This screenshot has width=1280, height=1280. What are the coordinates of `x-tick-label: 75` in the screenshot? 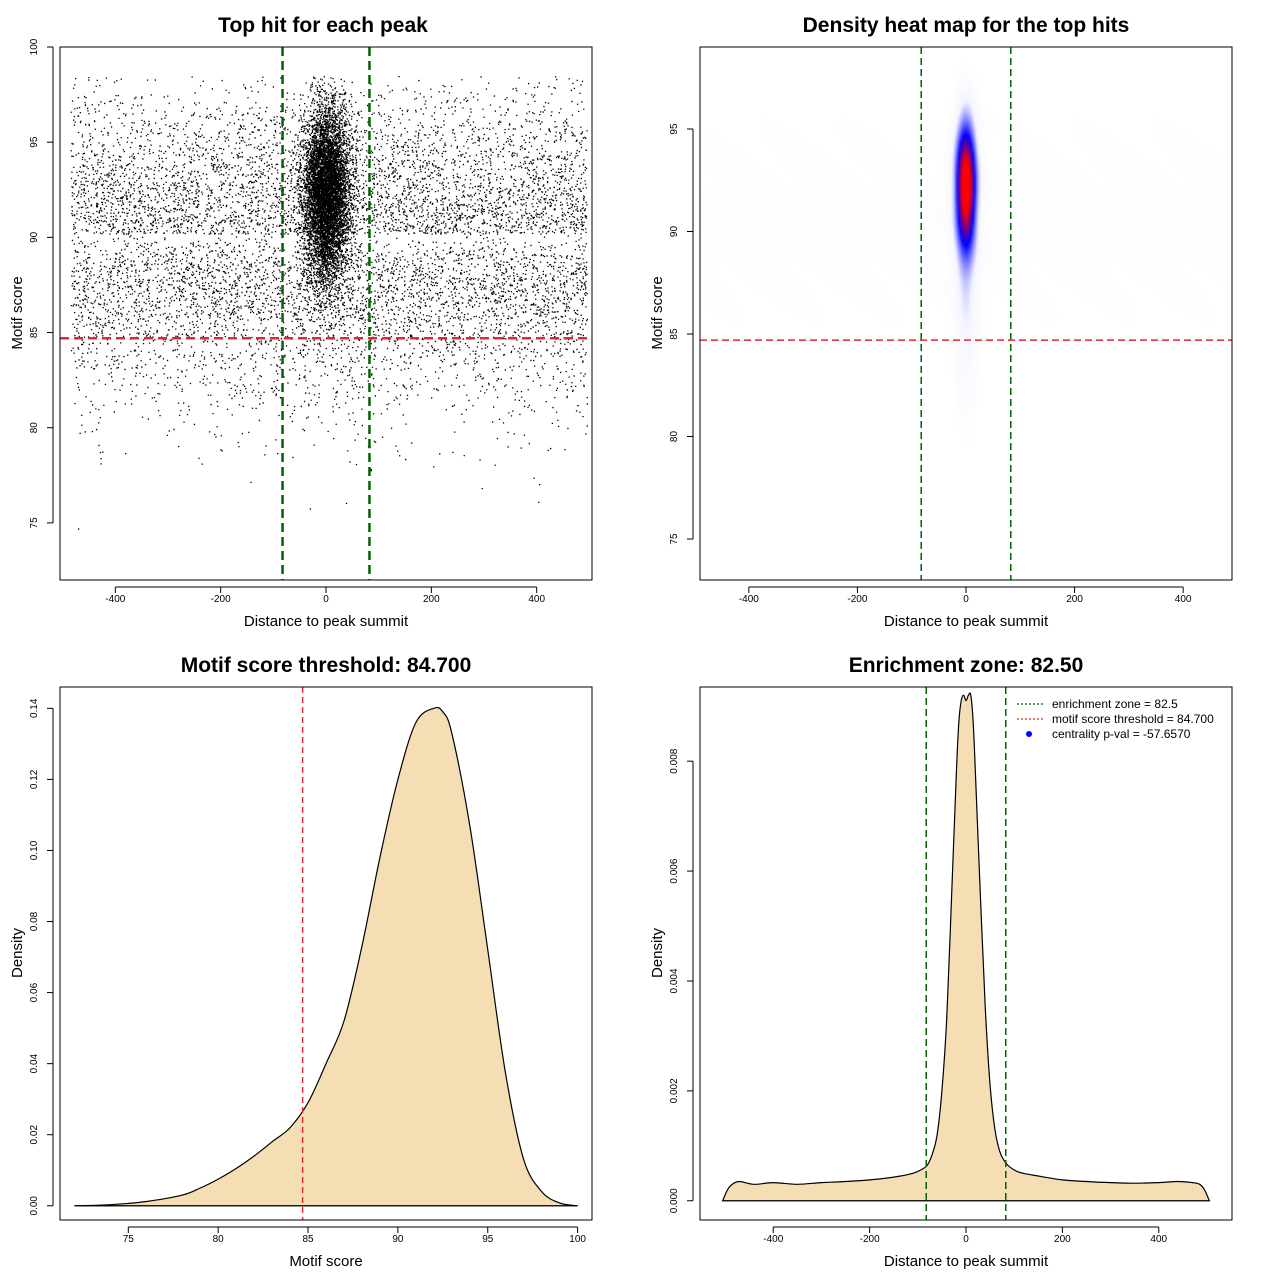 It's located at (129, 1239).